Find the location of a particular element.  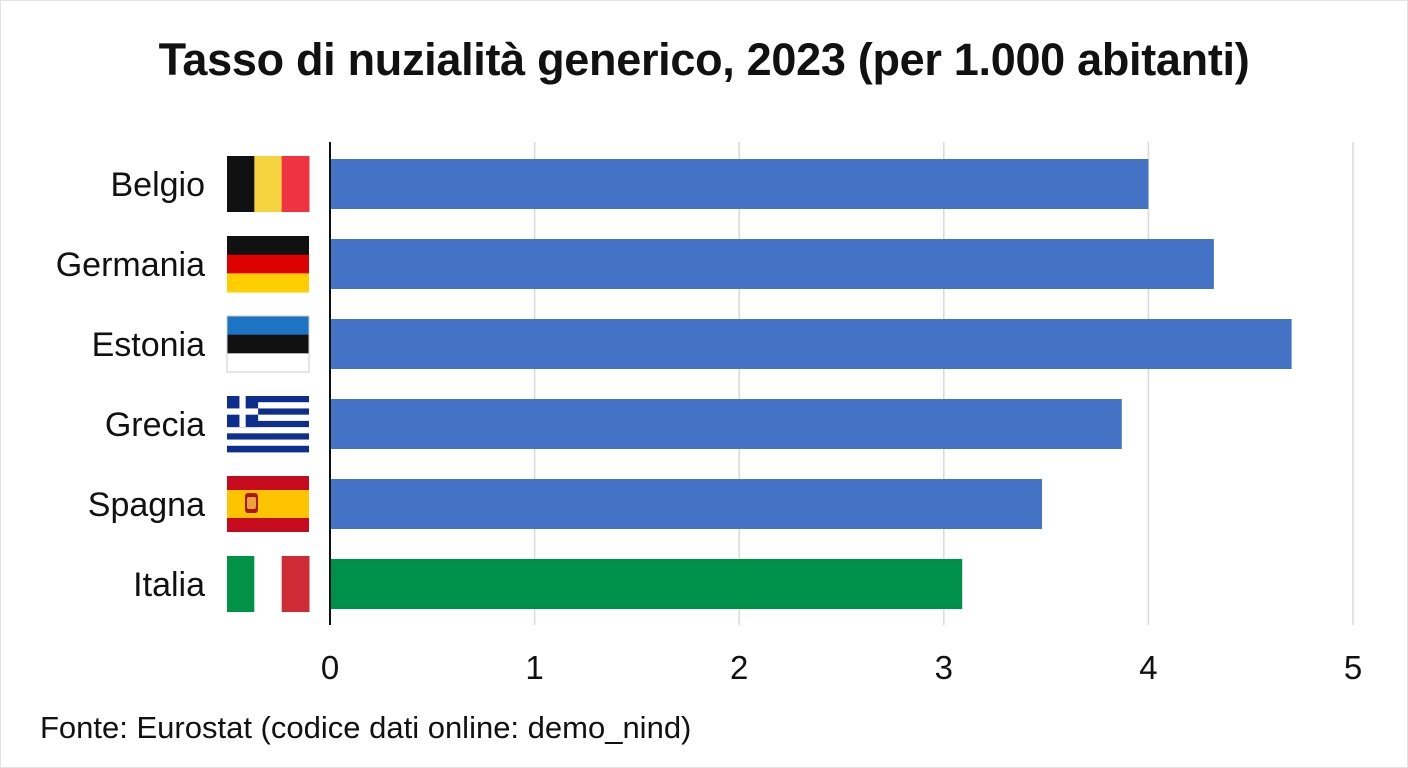

x-tick-labels: 0 1 2 3 4 5 is located at coordinates (841, 667).